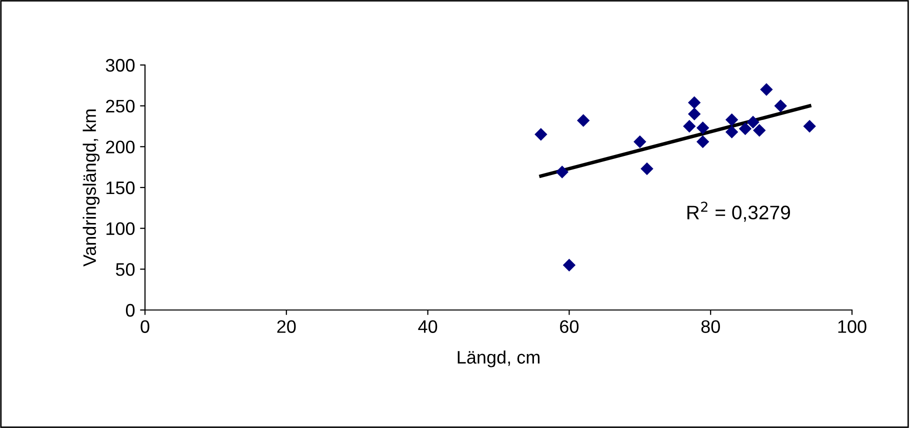 Image resolution: width=910 pixels, height=428 pixels. What do you see at coordinates (710, 326) in the screenshot?
I see `x-tick-label: 80` at bounding box center [710, 326].